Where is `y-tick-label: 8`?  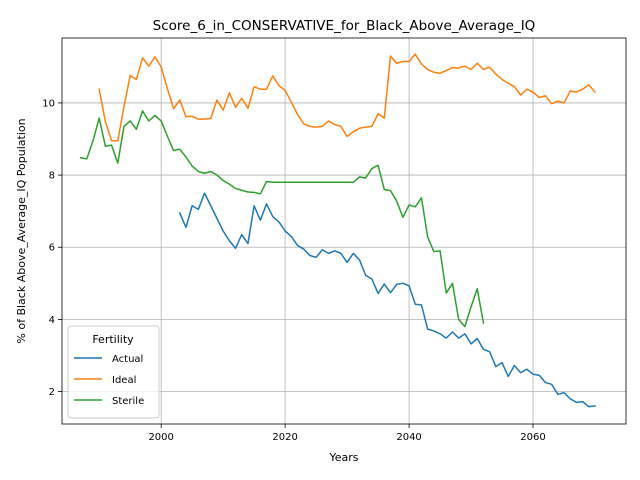
y-tick-label: 8 is located at coordinates (52, 176).